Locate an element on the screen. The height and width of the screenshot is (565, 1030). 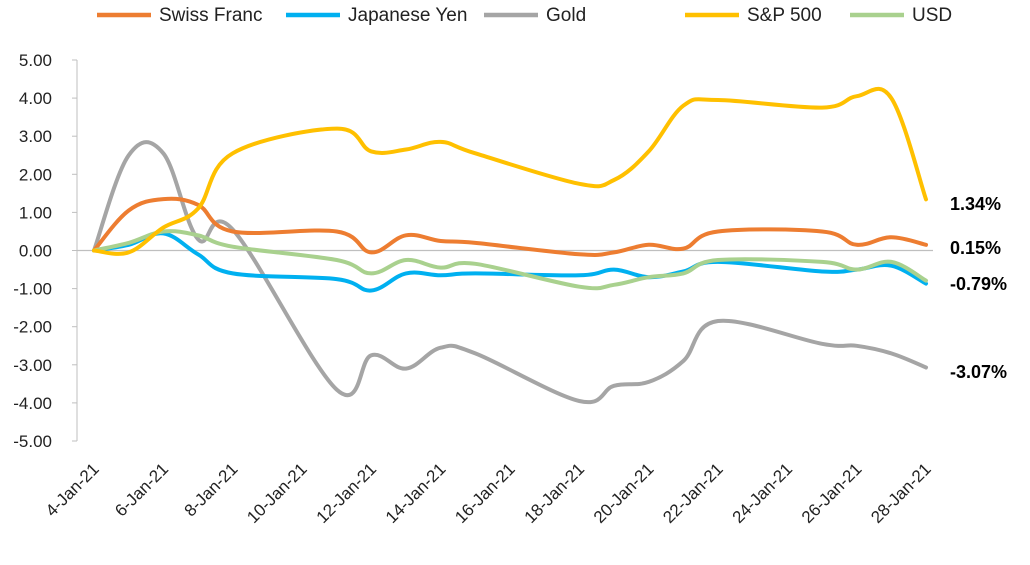
legend-label-gold: Gold is located at coordinates (566, 15).